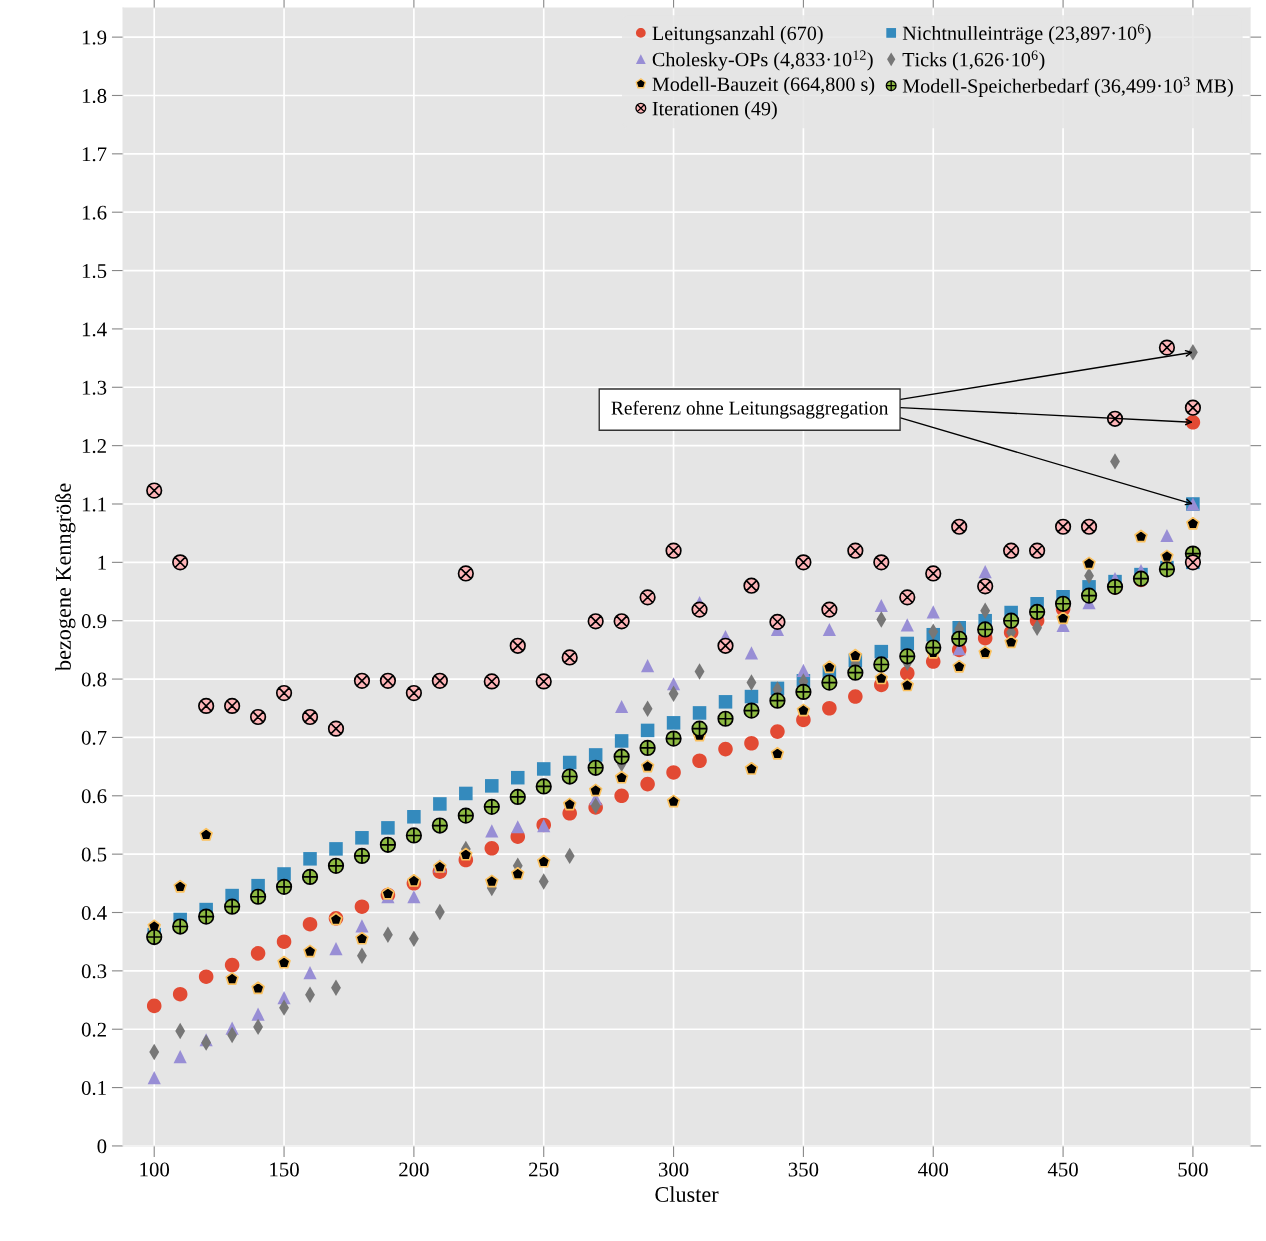 The height and width of the screenshot is (1241, 1266). Describe the element at coordinates (803, 1169) in the screenshot. I see `x-tick-label: 350` at that location.